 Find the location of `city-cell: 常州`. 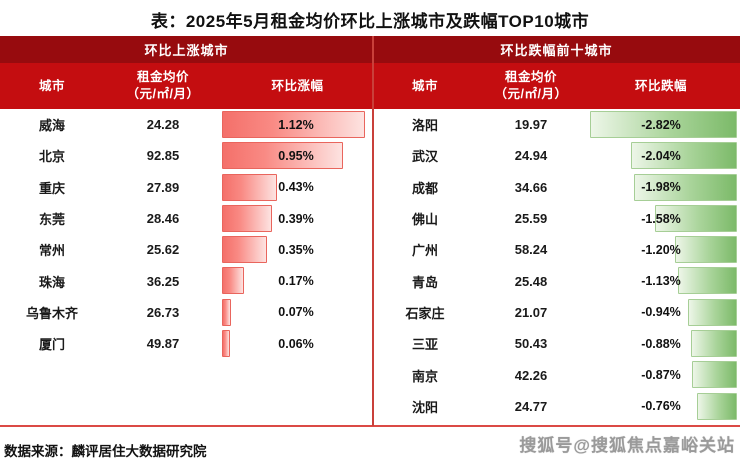

city-cell: 常州 is located at coordinates (51, 251).